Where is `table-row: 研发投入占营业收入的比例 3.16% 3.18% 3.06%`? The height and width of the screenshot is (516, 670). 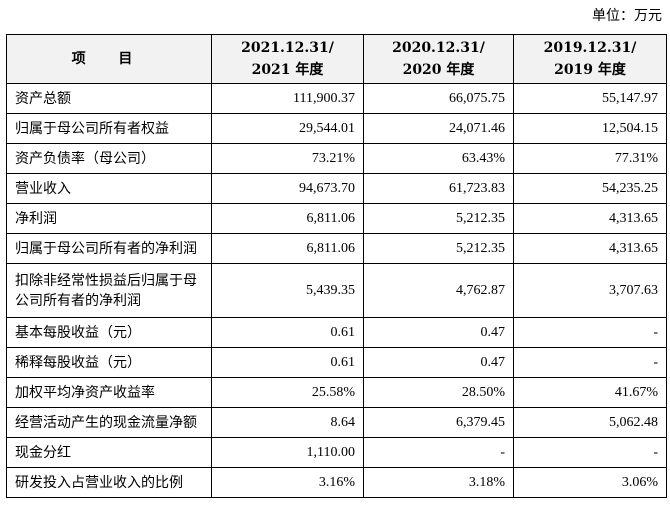 table-row: 研发投入占营业收入的比例 3.16% 3.18% 3.06% is located at coordinates (336, 482).